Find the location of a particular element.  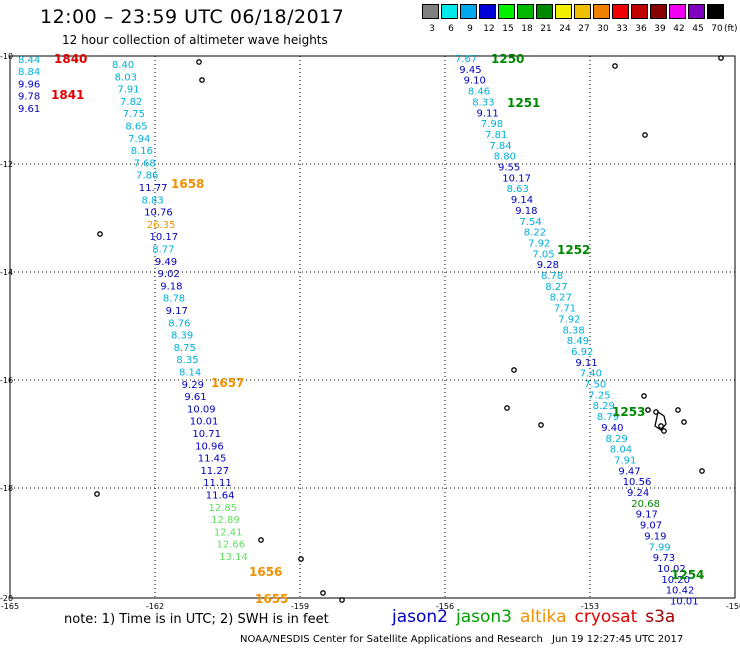

pass-time-label: 1656 is located at coordinates (265, 572).